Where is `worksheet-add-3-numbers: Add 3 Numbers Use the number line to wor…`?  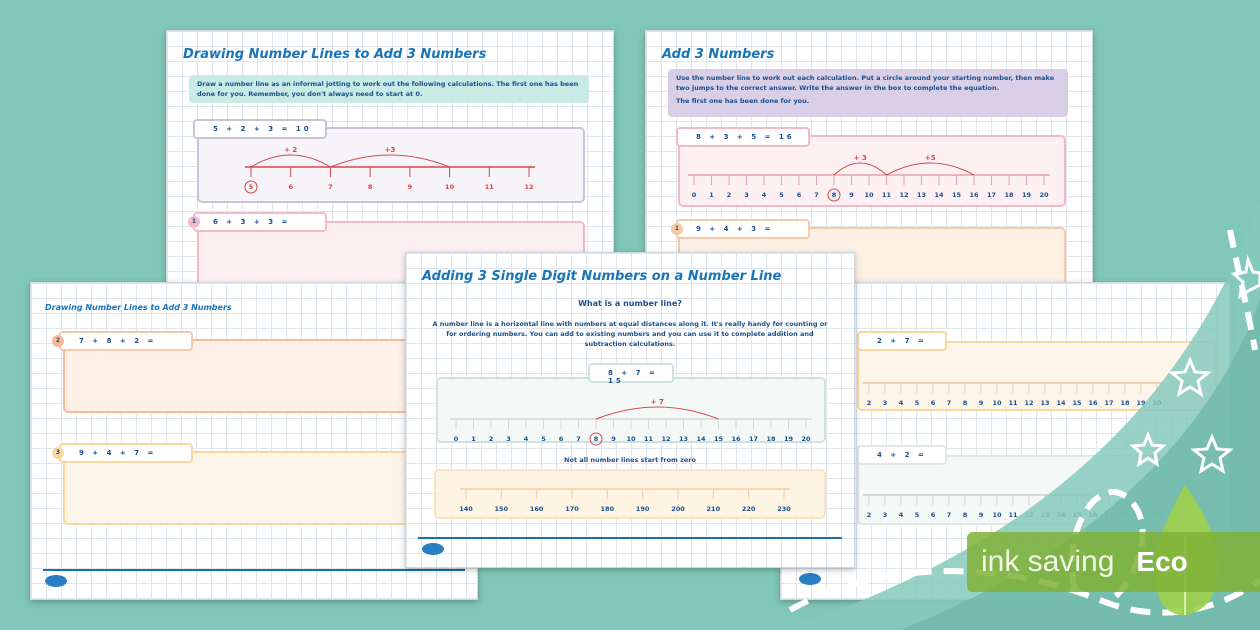
worksheet-add-3-numbers: Add 3 Numbers Use the number line to wor… is located at coordinates (869, 160).